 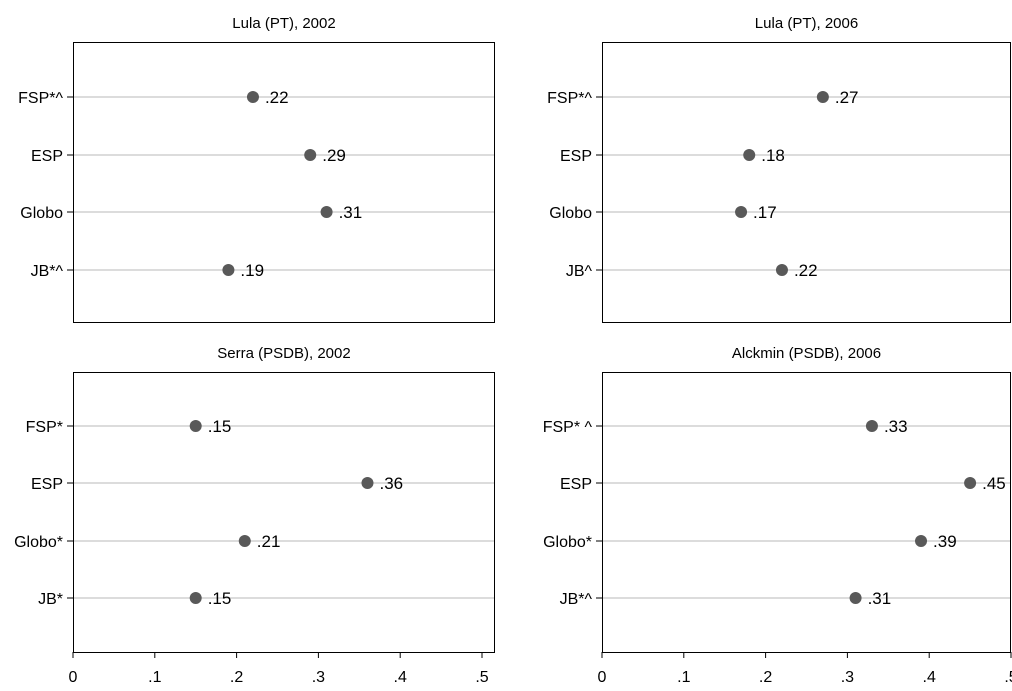 I want to click on panel-title: Lula (PT), 2006, so click(x=806, y=23).